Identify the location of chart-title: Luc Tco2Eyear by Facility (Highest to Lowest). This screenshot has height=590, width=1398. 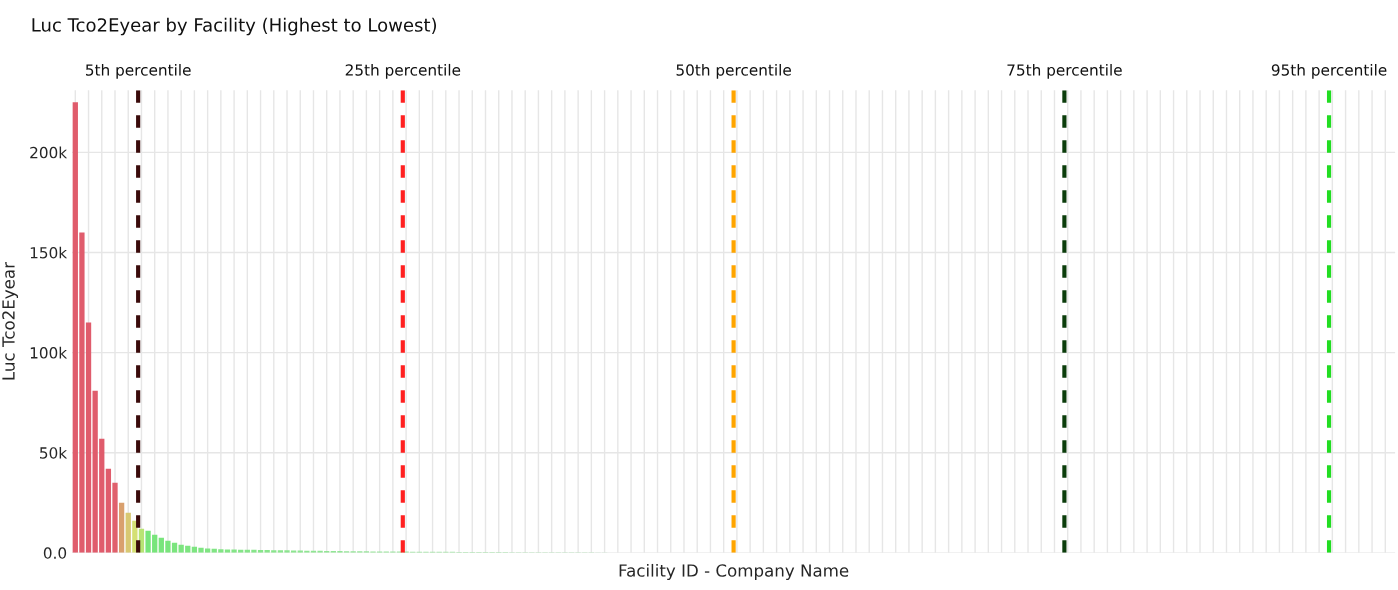
(234, 26).